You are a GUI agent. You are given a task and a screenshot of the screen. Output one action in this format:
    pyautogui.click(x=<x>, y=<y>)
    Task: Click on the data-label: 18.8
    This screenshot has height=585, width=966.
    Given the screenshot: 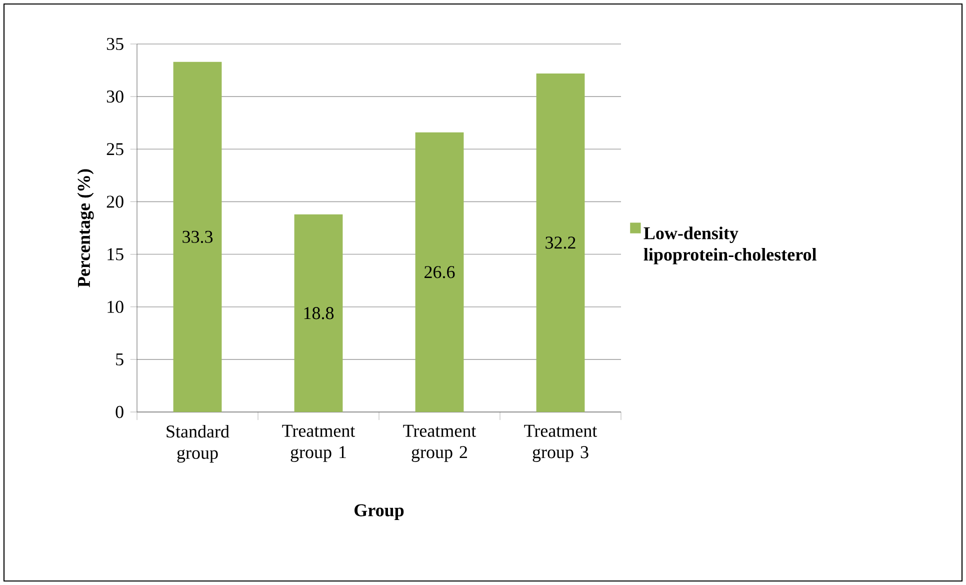 What is the action you would take?
    pyautogui.click(x=319, y=313)
    